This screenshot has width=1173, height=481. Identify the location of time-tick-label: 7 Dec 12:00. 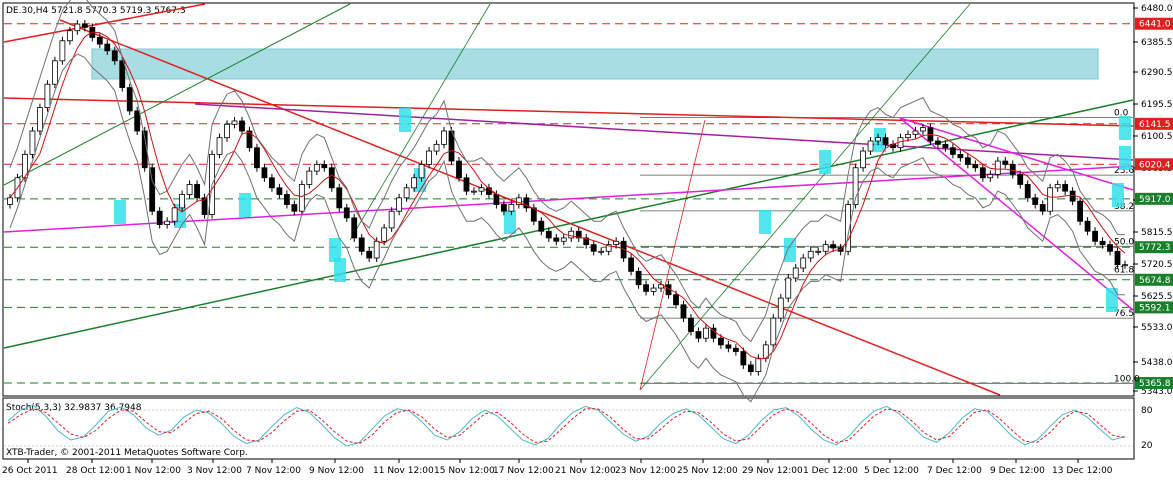
(954, 471).